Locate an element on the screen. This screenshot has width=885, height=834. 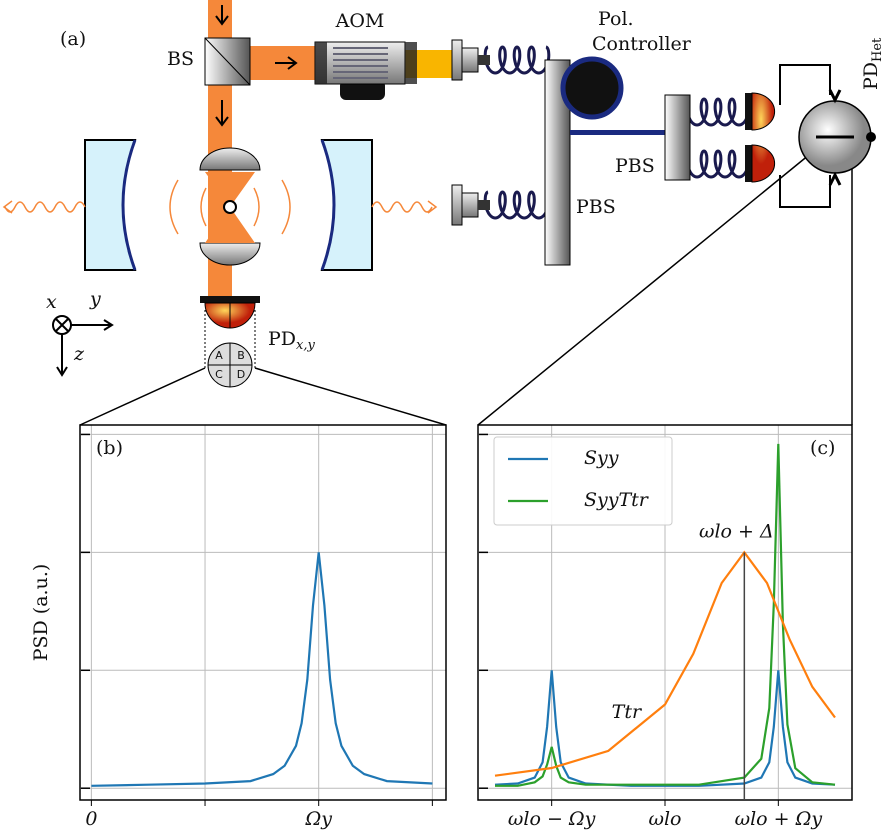
axis-label: z is located at coordinates (79, 354).